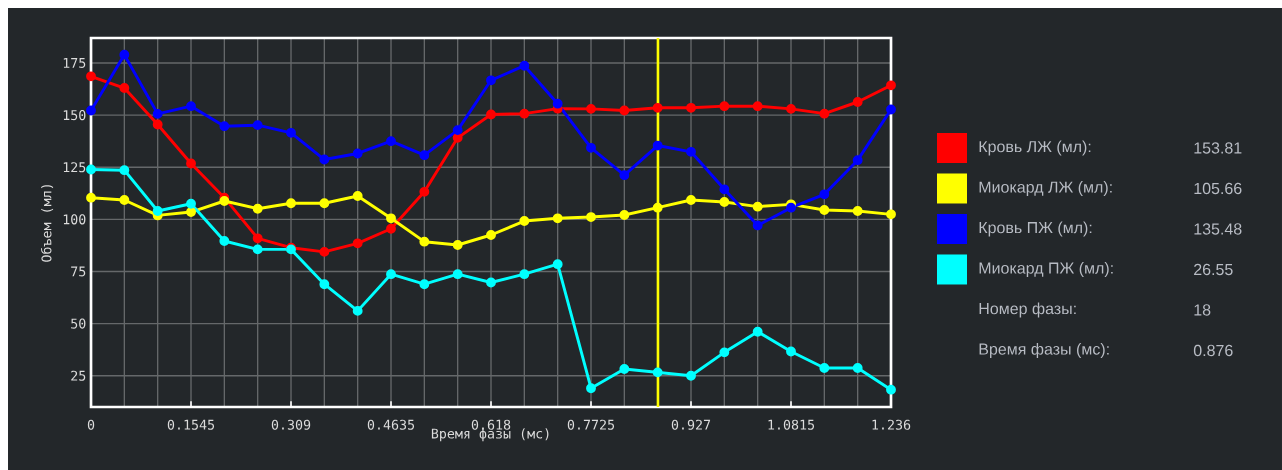  I want to click on y-tick-label: 25, so click(78, 375).